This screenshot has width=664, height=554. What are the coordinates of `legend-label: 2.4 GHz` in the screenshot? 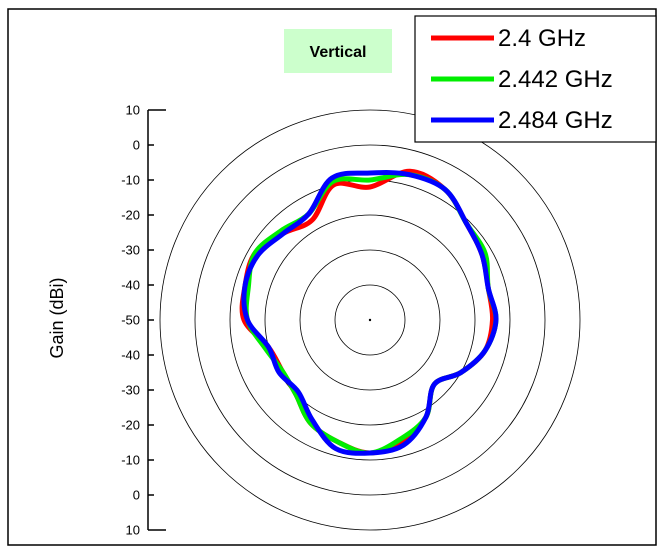 It's located at (542, 38).